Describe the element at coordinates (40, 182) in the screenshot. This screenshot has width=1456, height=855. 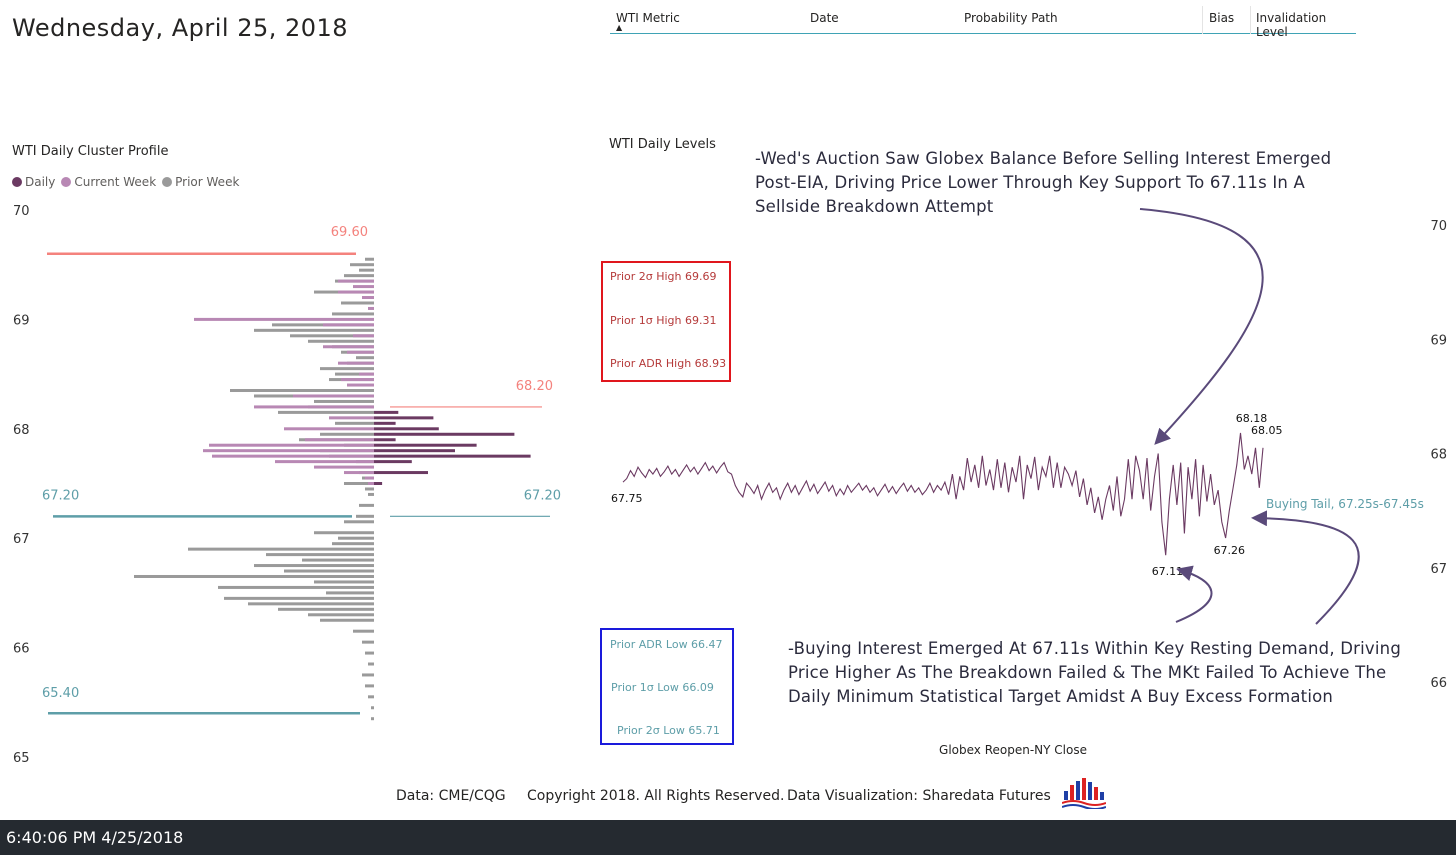
I see `legend-label: Daily` at that location.